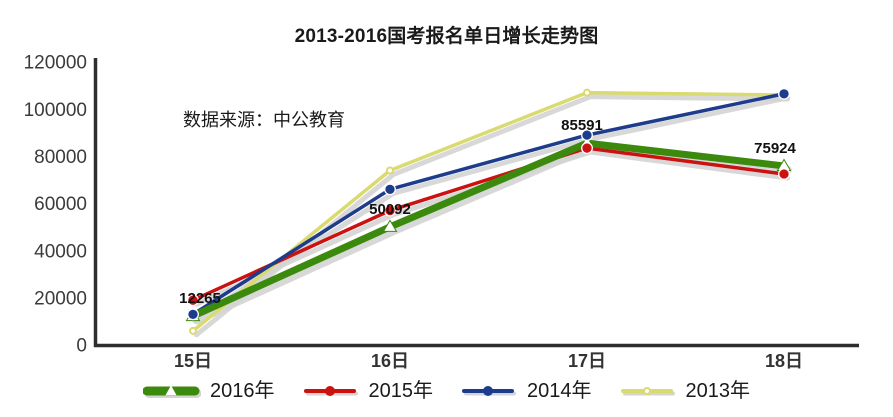 The width and height of the screenshot is (893, 417). I want to click on legend-marker-2014年-icon, so click(489, 391).